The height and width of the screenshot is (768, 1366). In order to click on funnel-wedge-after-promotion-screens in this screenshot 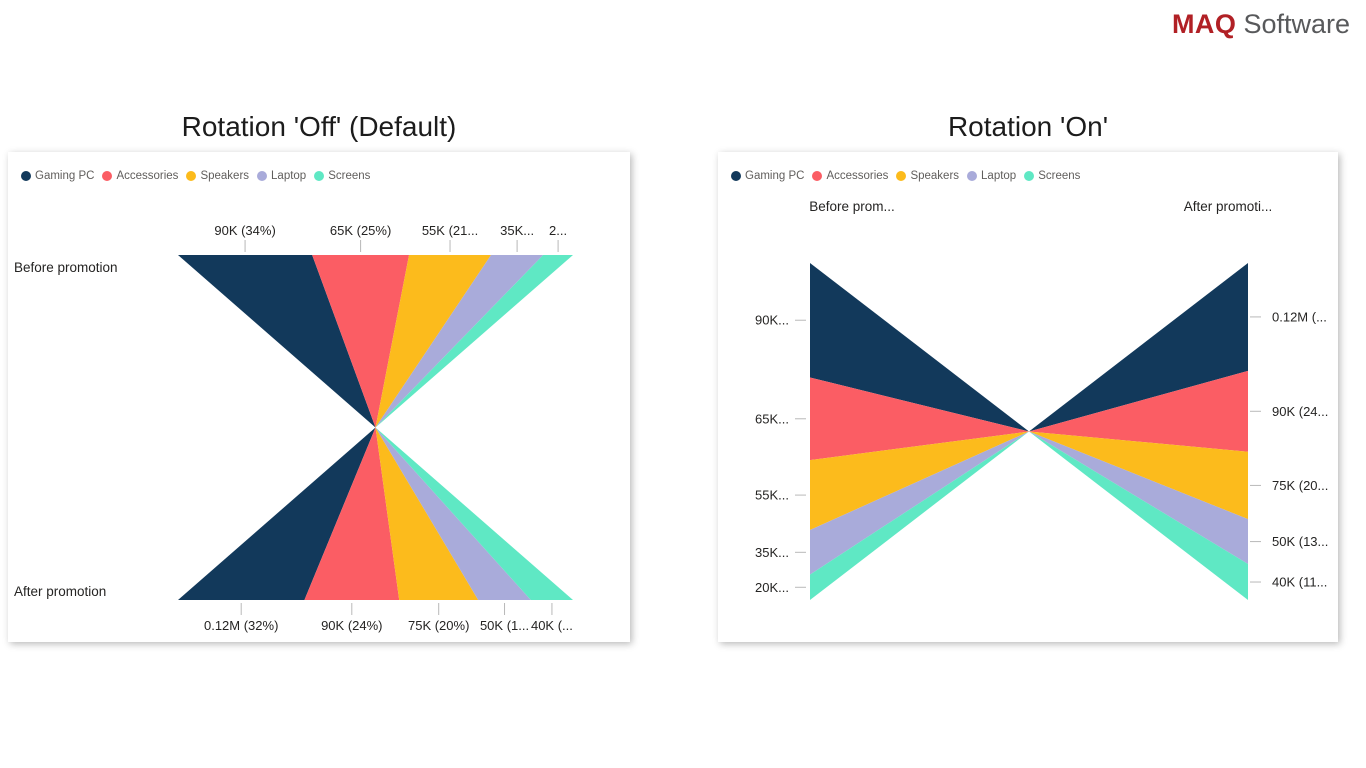, I will do `click(474, 514)`.